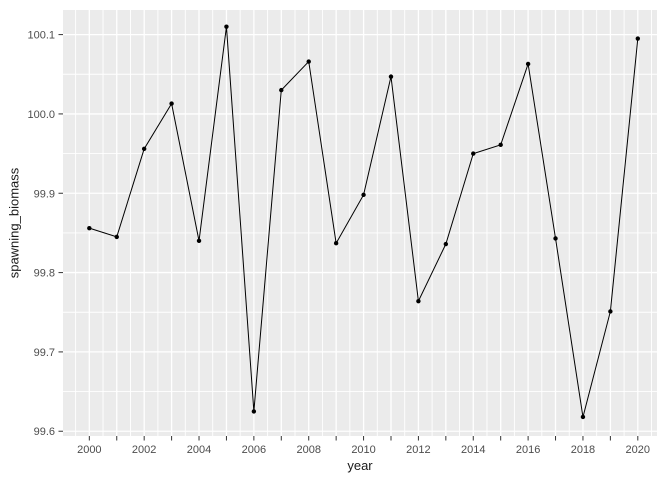 Image resolution: width=672 pixels, height=480 pixels. What do you see at coordinates (360, 465) in the screenshot?
I see `x-axis-title: year` at bounding box center [360, 465].